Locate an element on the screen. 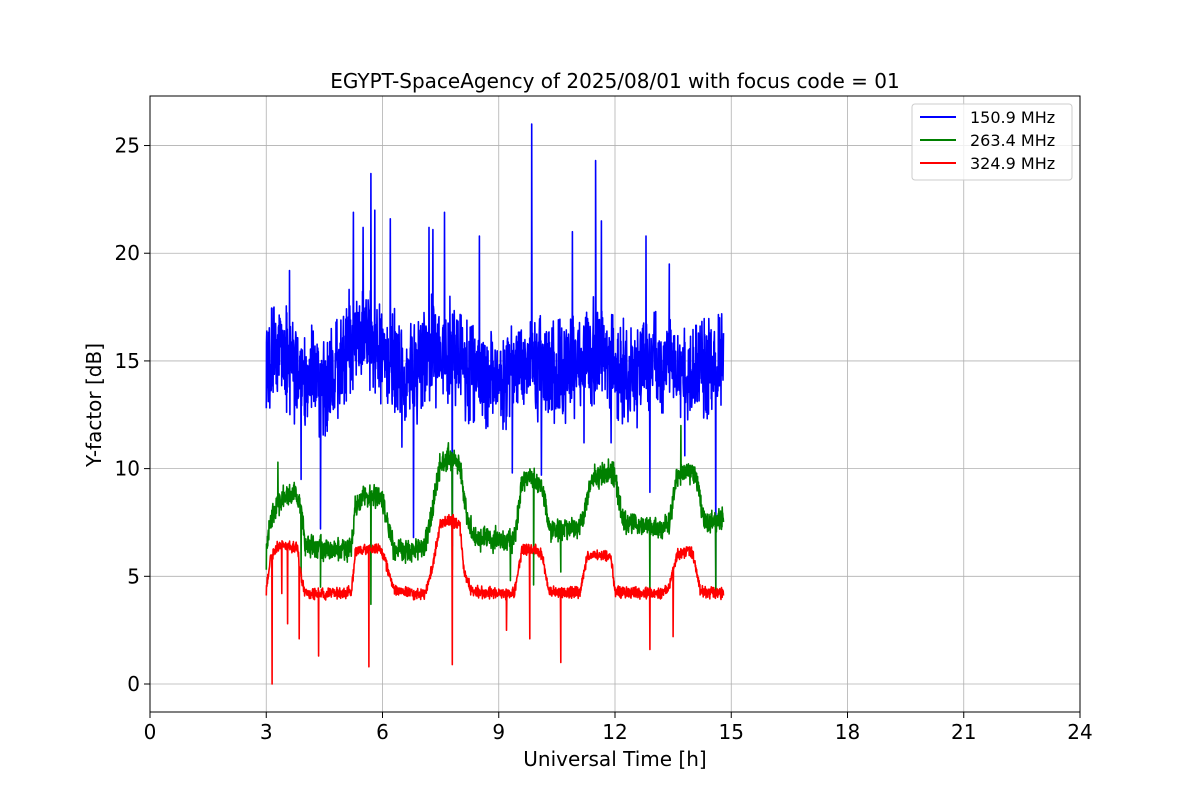 This screenshot has height=800, width=1200. y-axis-label: Y-factor [dB] is located at coordinates (94, 405).